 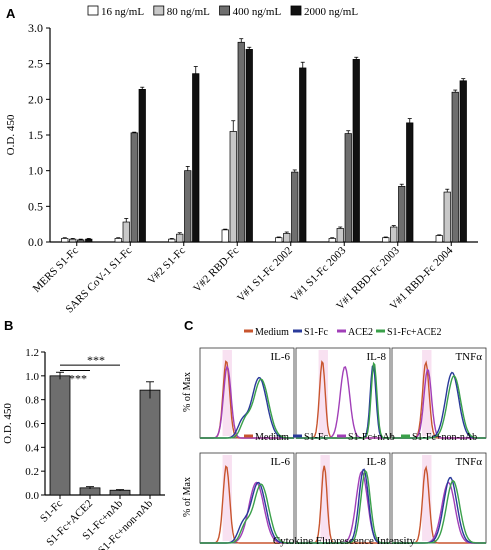 What do you see at coordinates (414, 332) in the screenshot?
I see `legend-label: S1-Fc+ACE2` at bounding box center [414, 332].